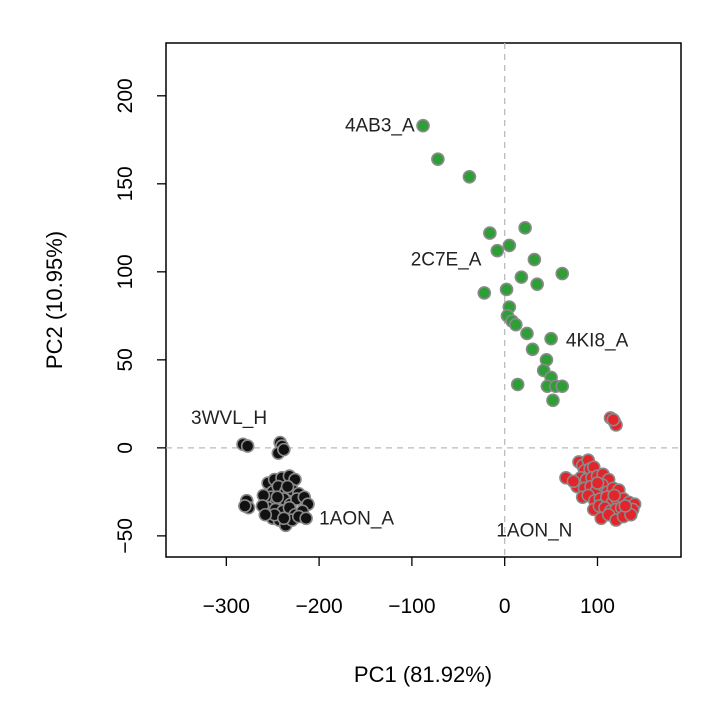  Describe the element at coordinates (318, 606) in the screenshot. I see `x-tick-label: −200` at that location.